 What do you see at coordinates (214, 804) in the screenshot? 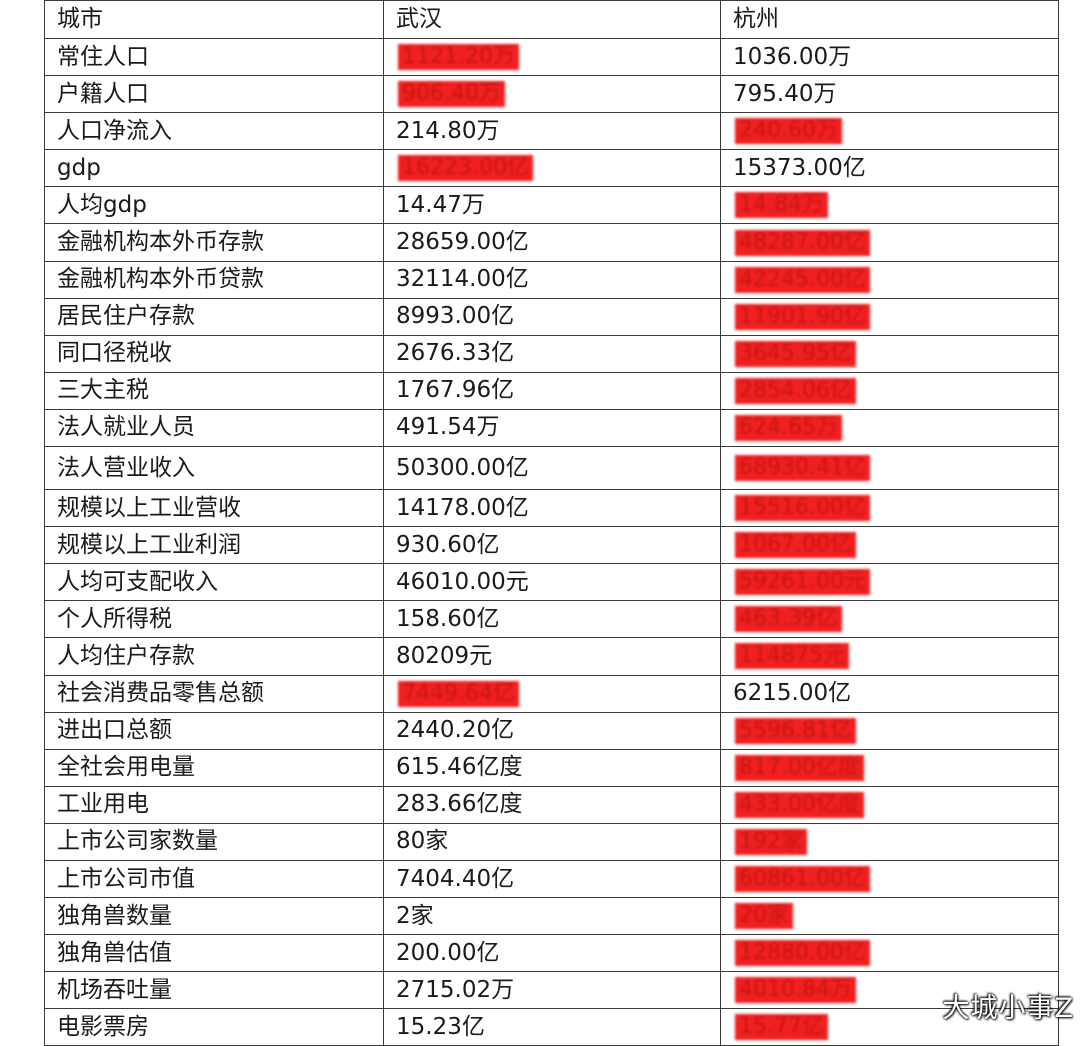
I see `metric-label-cell: 工业用电` at bounding box center [214, 804].